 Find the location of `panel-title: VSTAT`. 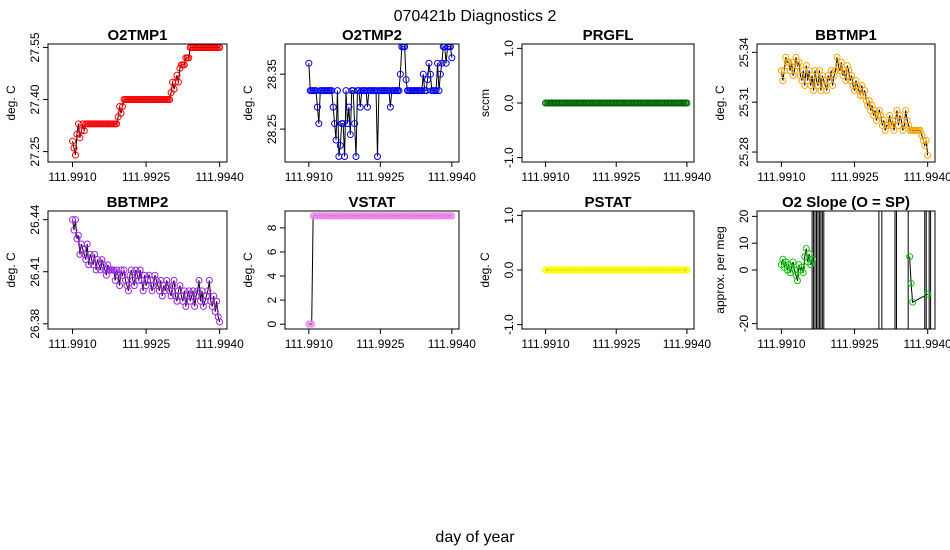

panel-title: VSTAT is located at coordinates (372, 202).